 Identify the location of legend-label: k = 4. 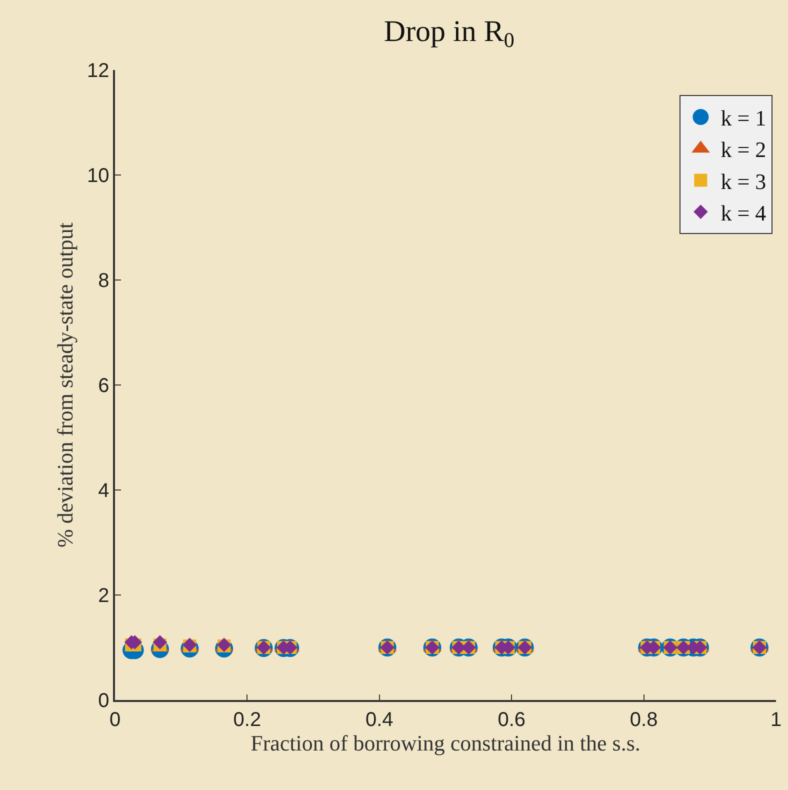
(743, 213).